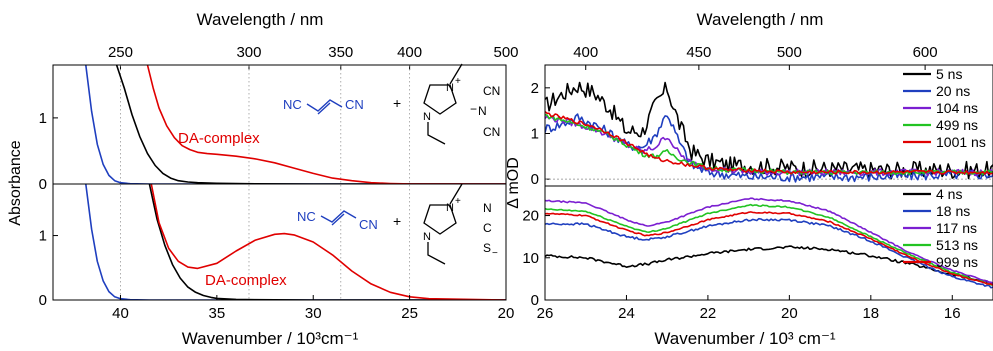  What do you see at coordinates (368, 224) in the screenshot?
I see `scheme-lower-acceptor-cn: CN` at bounding box center [368, 224].